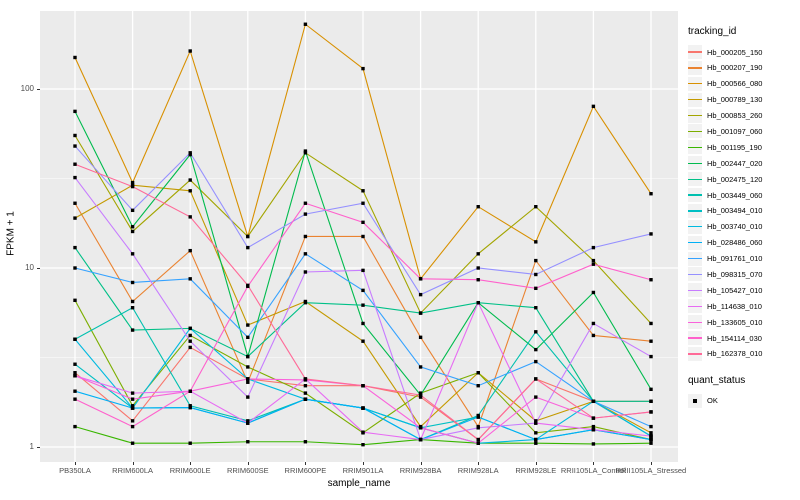 The image size is (800, 500). What do you see at coordinates (735, 52) in the screenshot?
I see `legend-item-label: Hb_000205_150` at bounding box center [735, 52].